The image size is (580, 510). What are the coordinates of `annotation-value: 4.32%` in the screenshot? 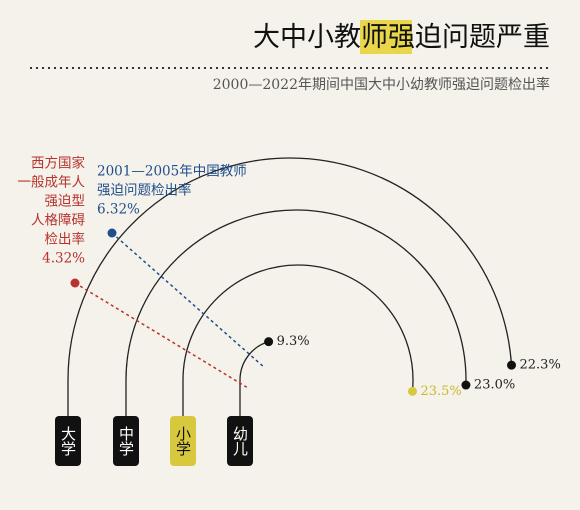 It's located at (63, 259).